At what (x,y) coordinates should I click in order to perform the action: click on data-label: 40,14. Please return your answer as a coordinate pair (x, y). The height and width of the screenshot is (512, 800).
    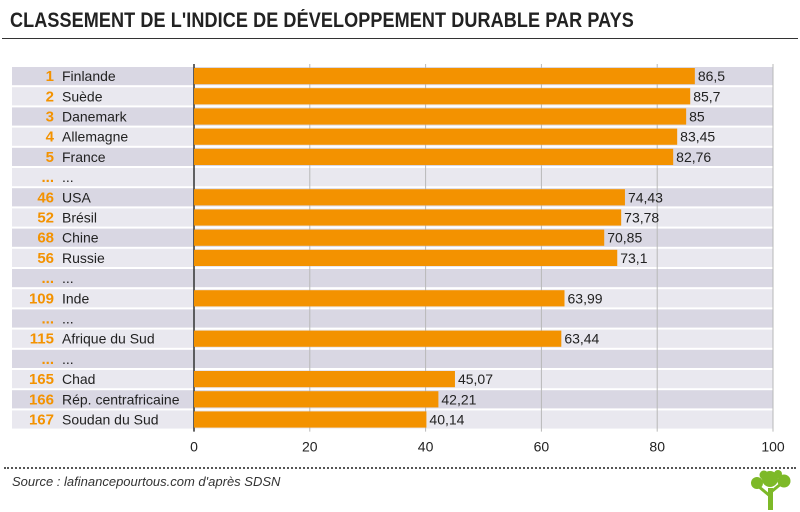
    Looking at the image, I should click on (446, 420).